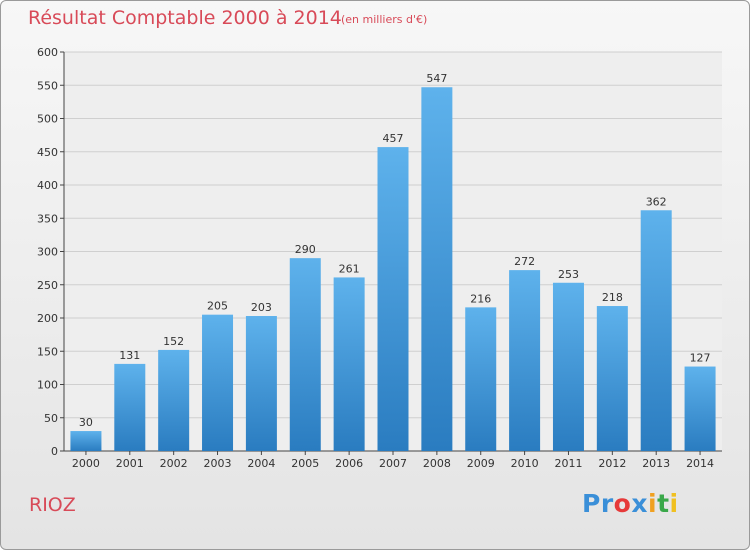 This screenshot has width=750, height=550. I want to click on x-tick-label: 2000, so click(86, 463).